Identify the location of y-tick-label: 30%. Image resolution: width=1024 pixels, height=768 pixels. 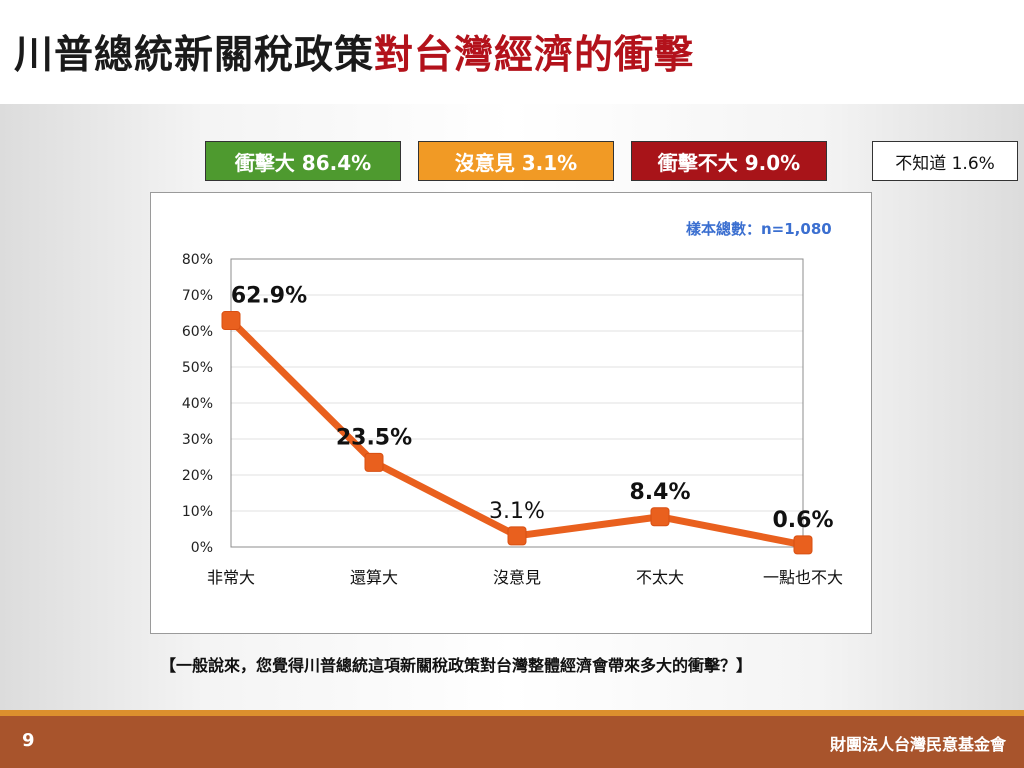
(197, 440).